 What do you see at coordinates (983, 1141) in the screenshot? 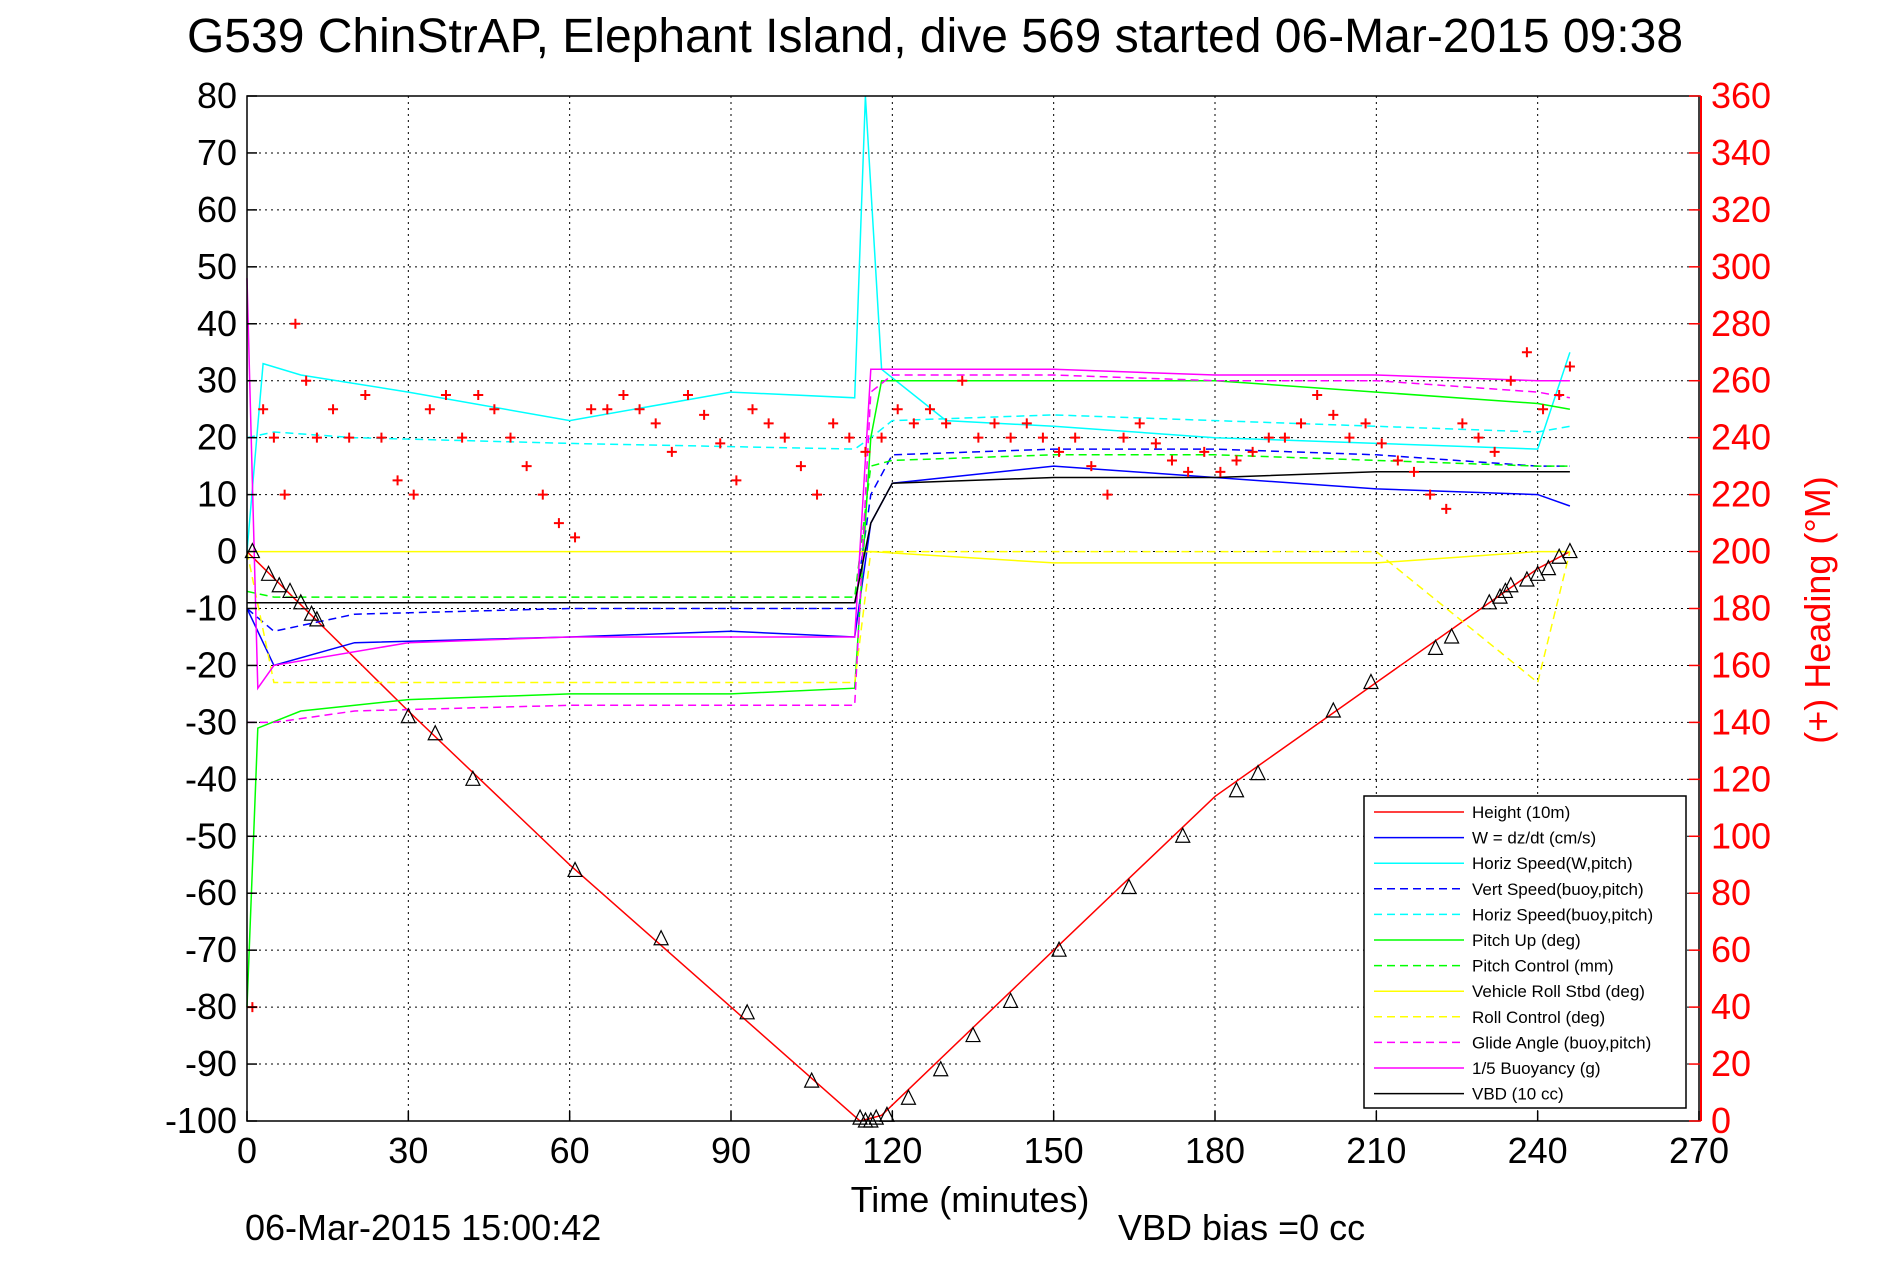
I see `x-axis-ticks: 0 30 60 90 120 150 180 210 240 270` at bounding box center [983, 1141].